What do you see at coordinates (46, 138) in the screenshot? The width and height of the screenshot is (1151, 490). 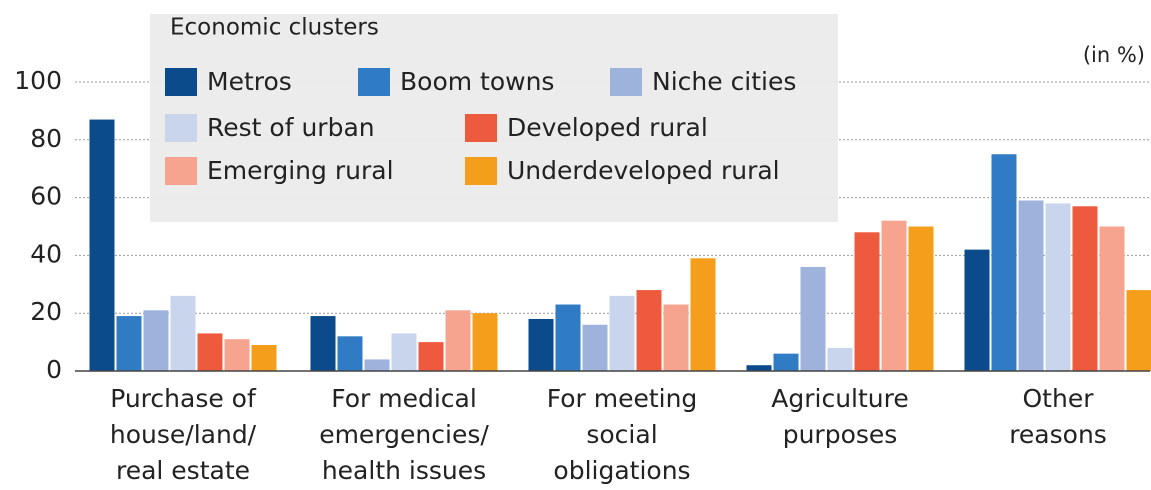 I see `y-tick-label: 80` at bounding box center [46, 138].